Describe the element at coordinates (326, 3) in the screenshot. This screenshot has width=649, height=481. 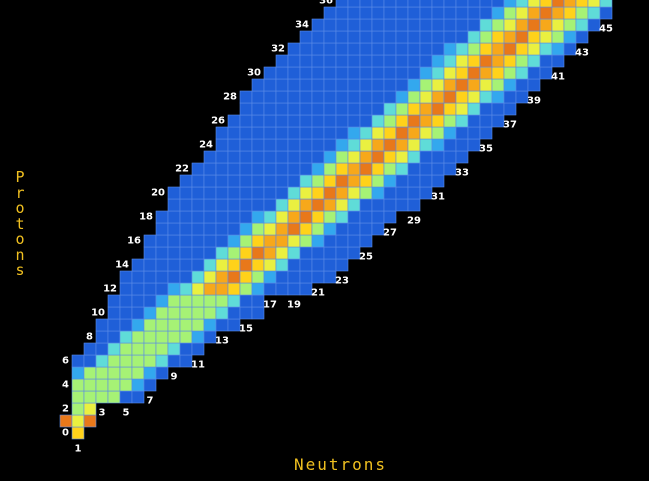
I see `y-tick-label: 36` at that location.